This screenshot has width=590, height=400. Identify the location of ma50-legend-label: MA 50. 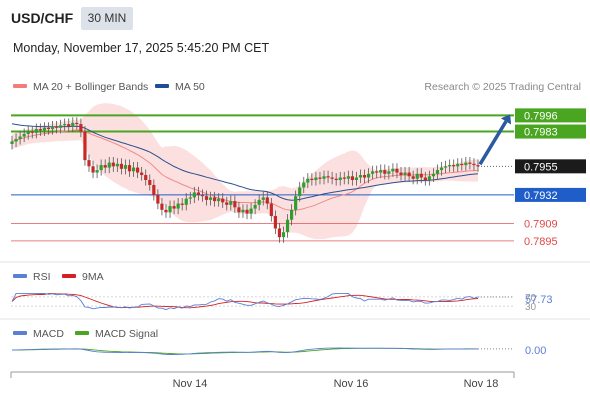
(190, 87).